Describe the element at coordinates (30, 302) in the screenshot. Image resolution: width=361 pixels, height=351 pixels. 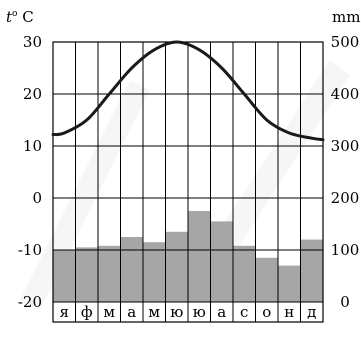
I see `left-tick-label: -20` at that location.